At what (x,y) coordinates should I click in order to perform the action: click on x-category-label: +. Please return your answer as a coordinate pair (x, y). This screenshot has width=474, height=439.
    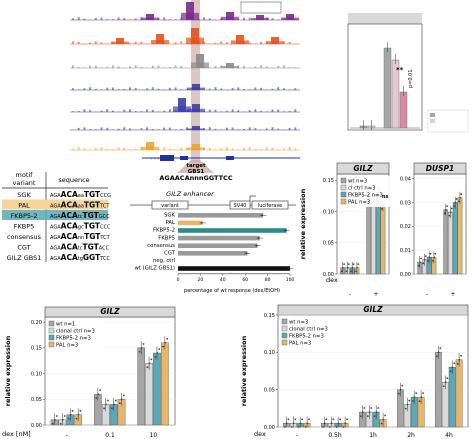
    Looking at the image, I should click on (452, 294).